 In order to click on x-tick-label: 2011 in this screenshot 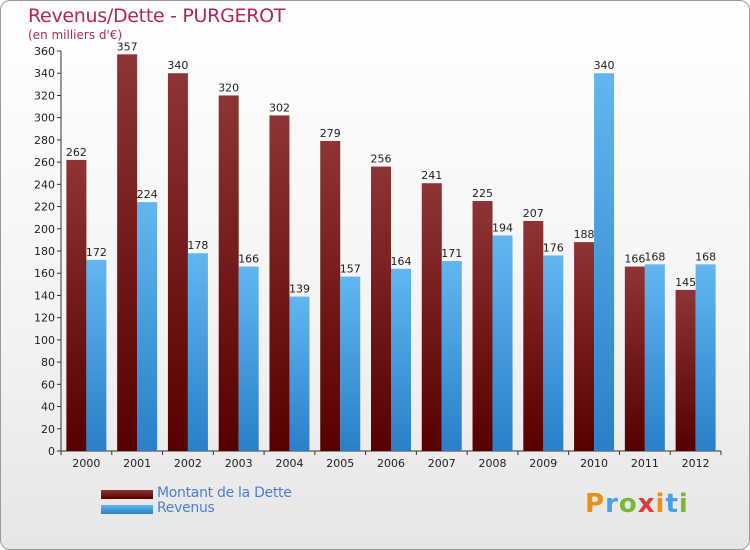, I will do `click(645, 463)`.